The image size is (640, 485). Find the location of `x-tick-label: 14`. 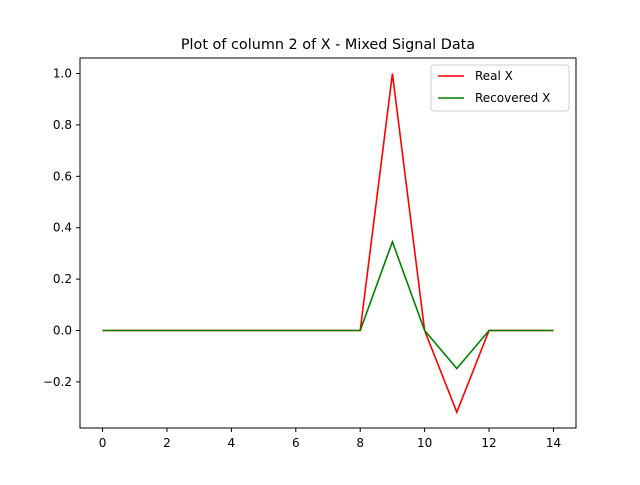

x-tick-label: 14 is located at coordinates (553, 443).